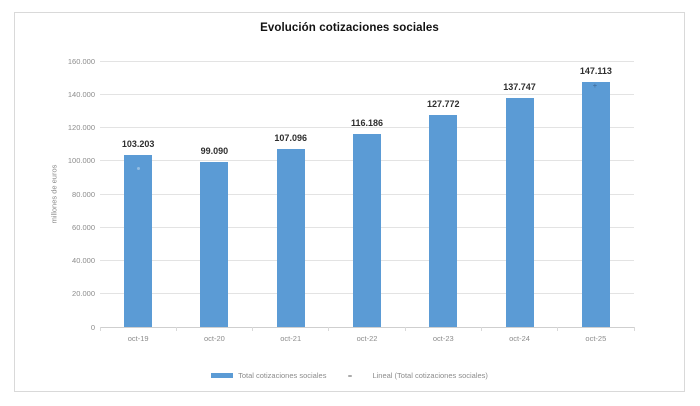 This screenshot has width=700, height=406. Describe the element at coordinates (81, 127) in the screenshot. I see `y-axis-tick-label: 120.000` at that location.